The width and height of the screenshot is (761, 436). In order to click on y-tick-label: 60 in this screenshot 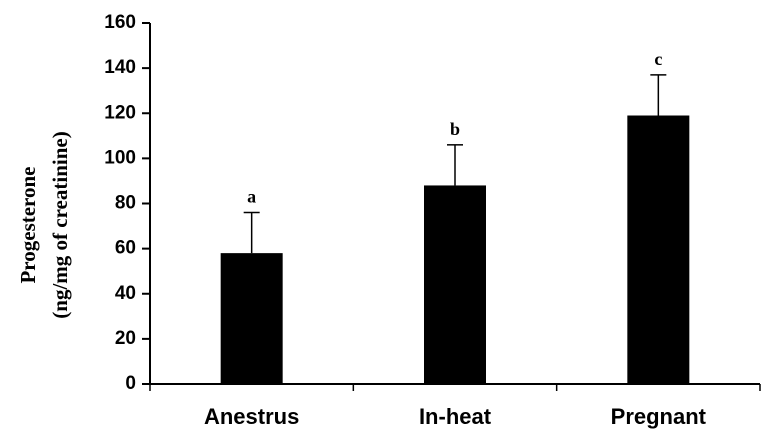, I will do `click(125, 248)`.